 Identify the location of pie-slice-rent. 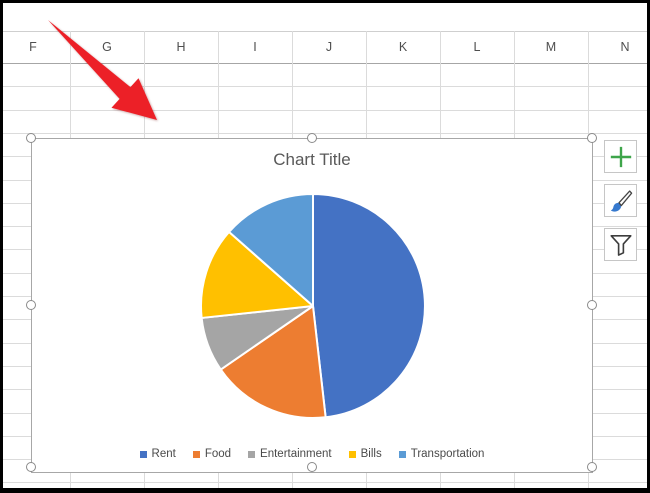
(369, 306).